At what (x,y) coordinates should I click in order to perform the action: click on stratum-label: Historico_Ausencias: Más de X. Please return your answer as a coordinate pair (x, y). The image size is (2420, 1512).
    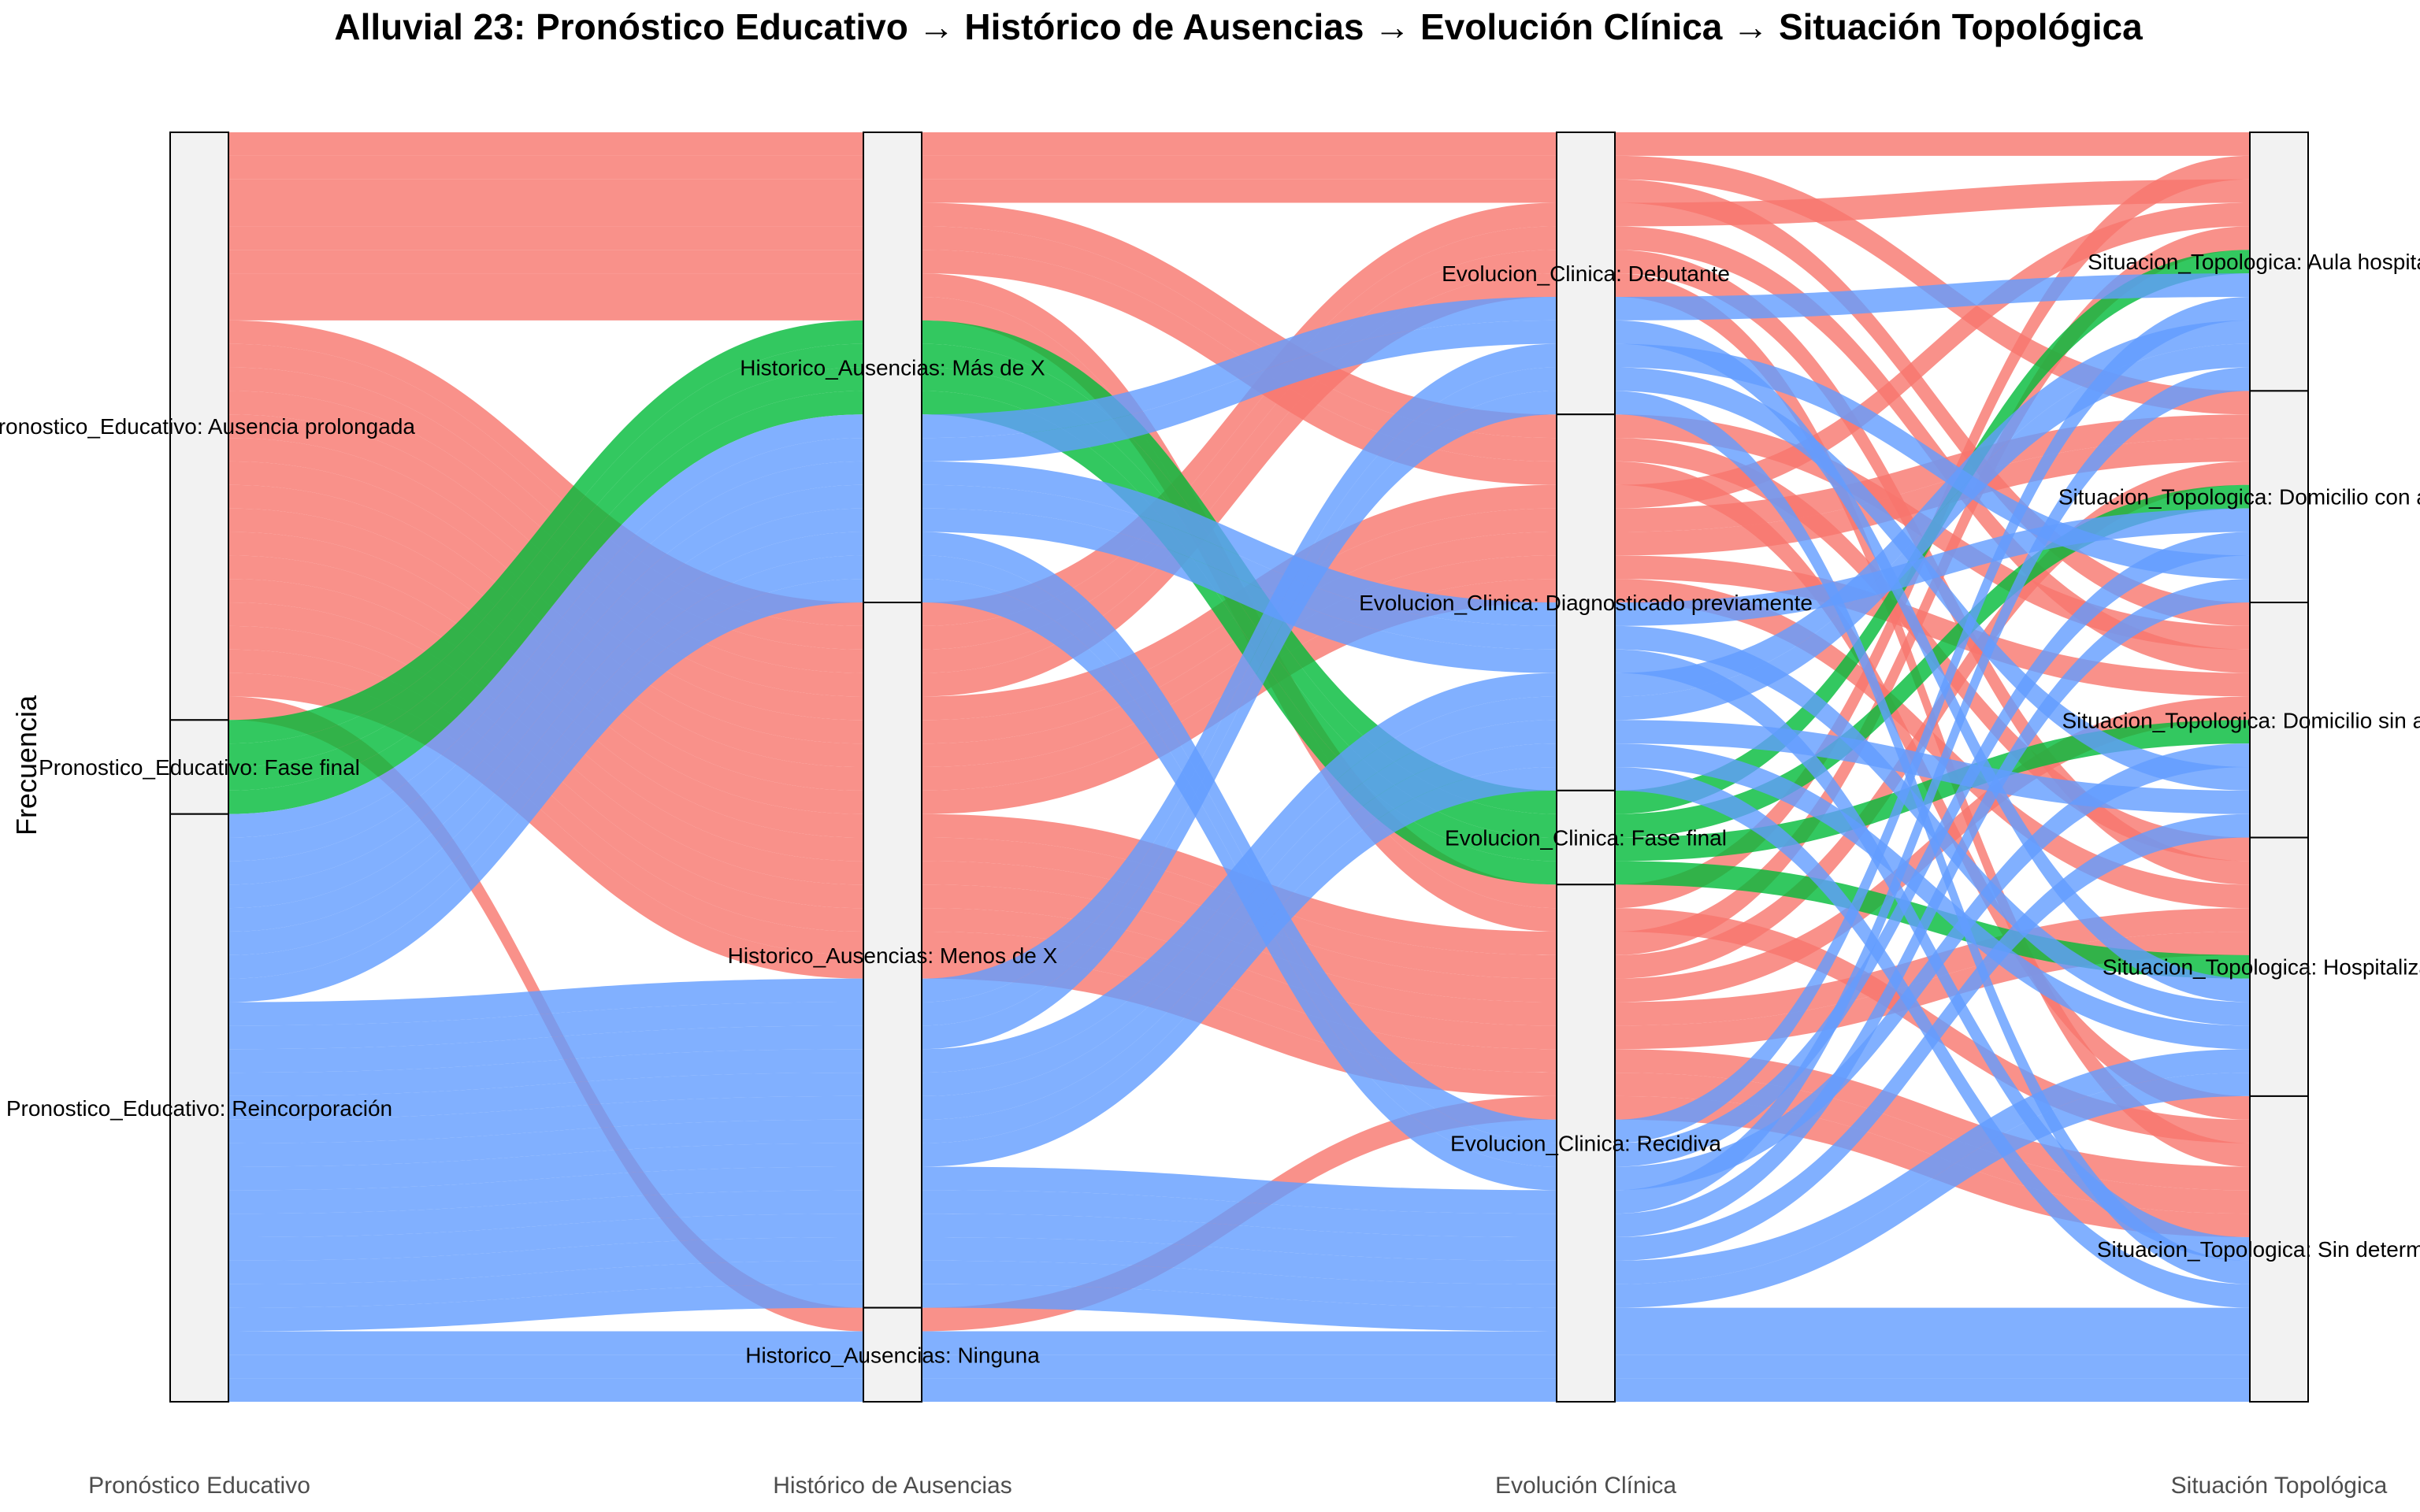
    Looking at the image, I should click on (892, 368).